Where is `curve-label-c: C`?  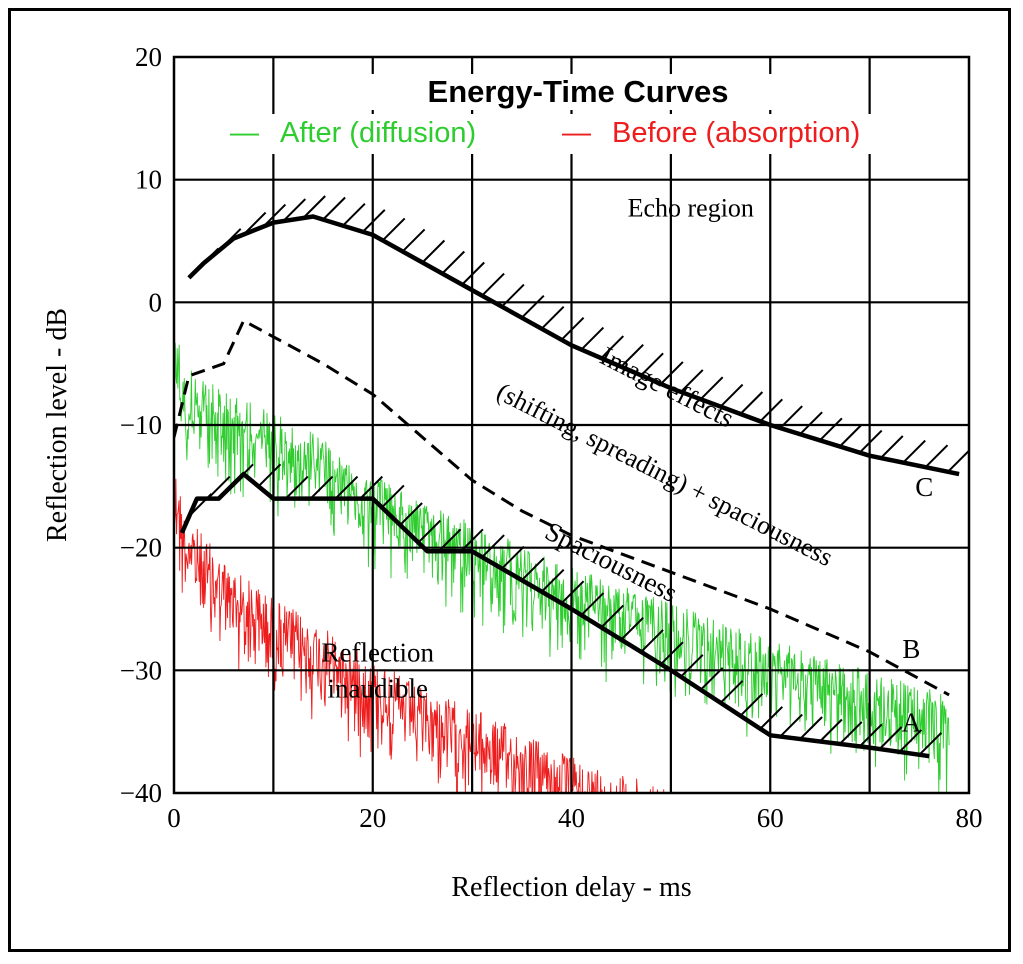 curve-label-c: C is located at coordinates (924, 487).